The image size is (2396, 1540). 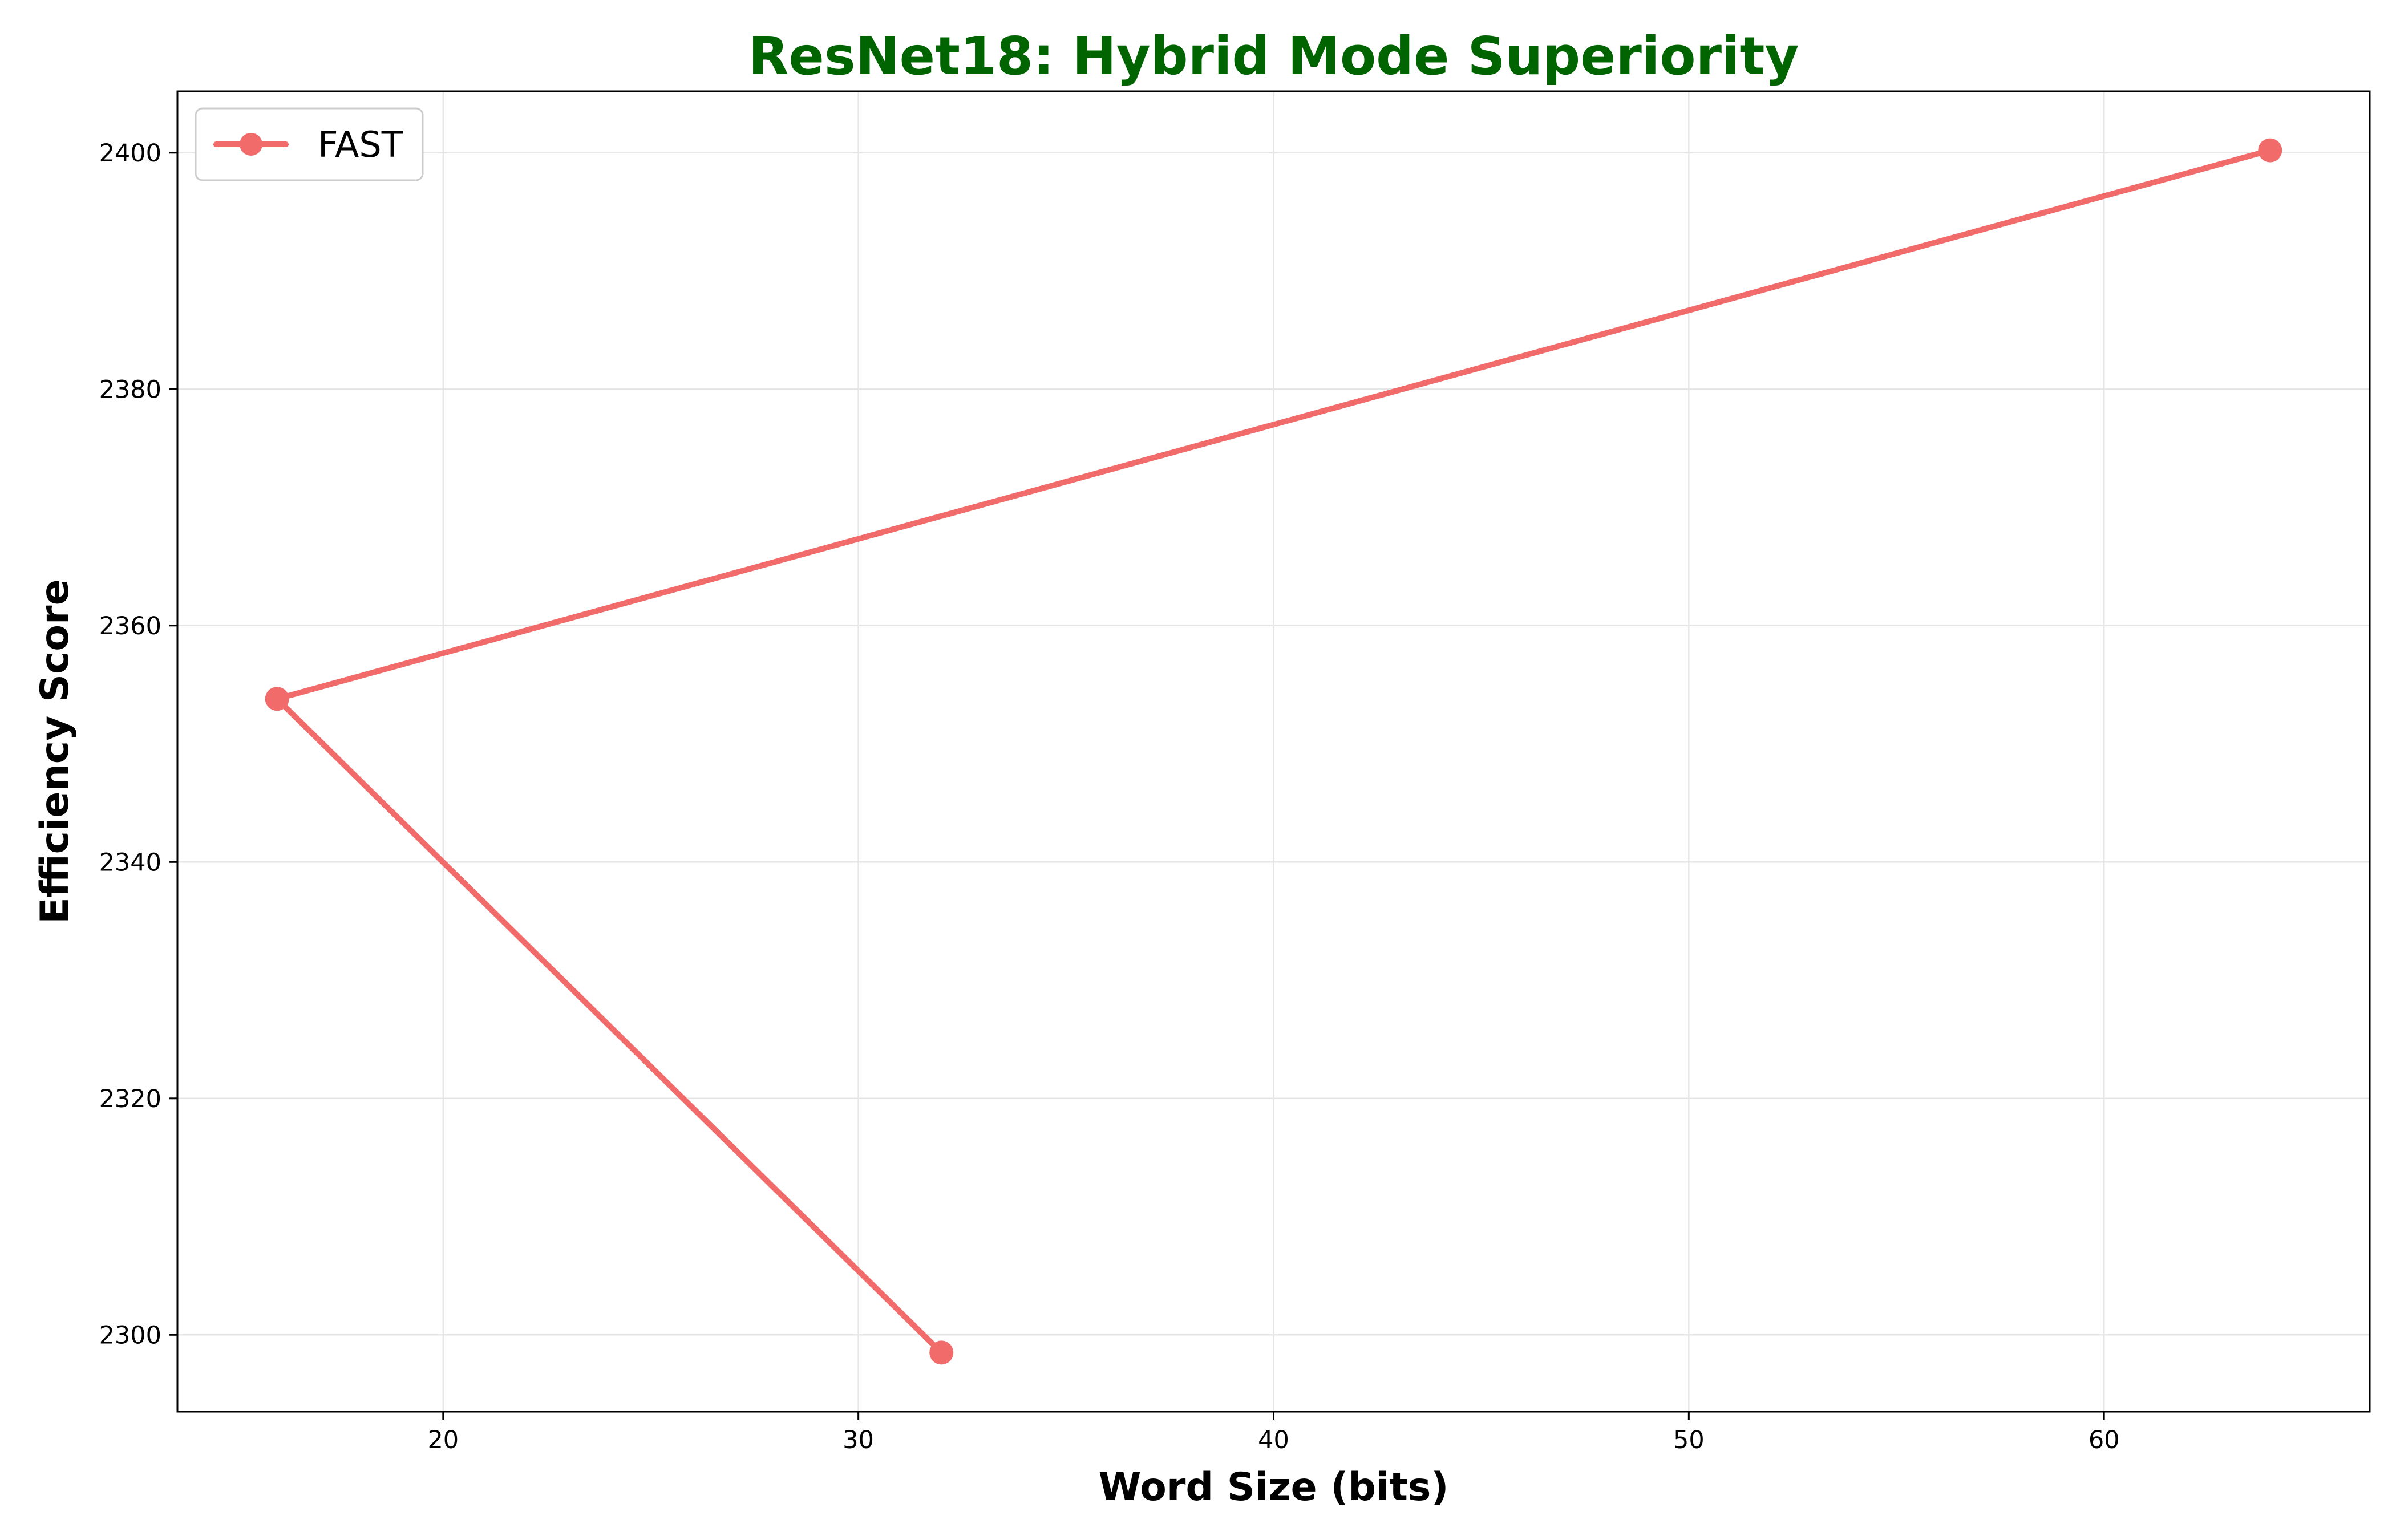 What do you see at coordinates (2104, 1440) in the screenshot?
I see `x-tick-label: 60` at bounding box center [2104, 1440].